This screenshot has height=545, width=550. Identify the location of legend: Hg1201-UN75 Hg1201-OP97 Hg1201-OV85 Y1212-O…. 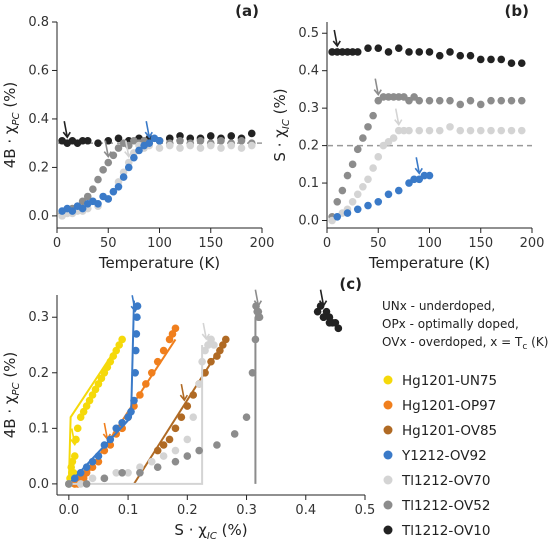
(440, 456).